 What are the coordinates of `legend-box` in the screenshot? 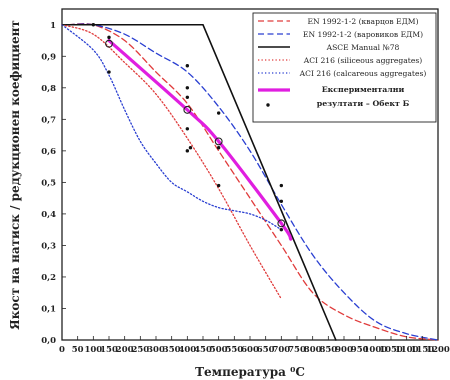 It's located at (344, 67).